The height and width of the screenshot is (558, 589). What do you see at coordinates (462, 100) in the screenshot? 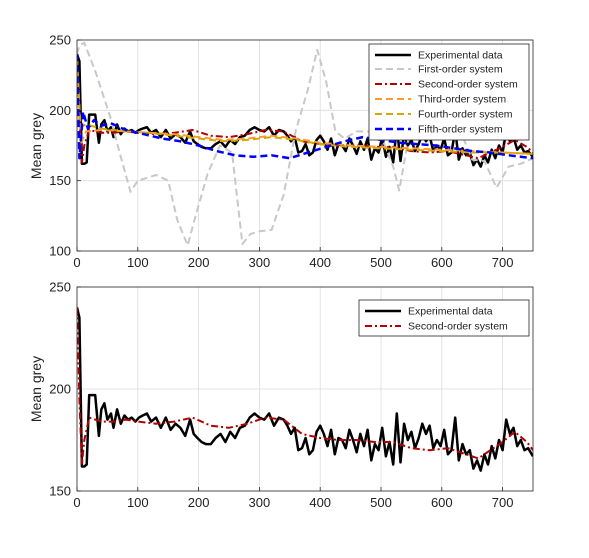
I see `legend-label-third-order: Third-order system` at bounding box center [462, 100].